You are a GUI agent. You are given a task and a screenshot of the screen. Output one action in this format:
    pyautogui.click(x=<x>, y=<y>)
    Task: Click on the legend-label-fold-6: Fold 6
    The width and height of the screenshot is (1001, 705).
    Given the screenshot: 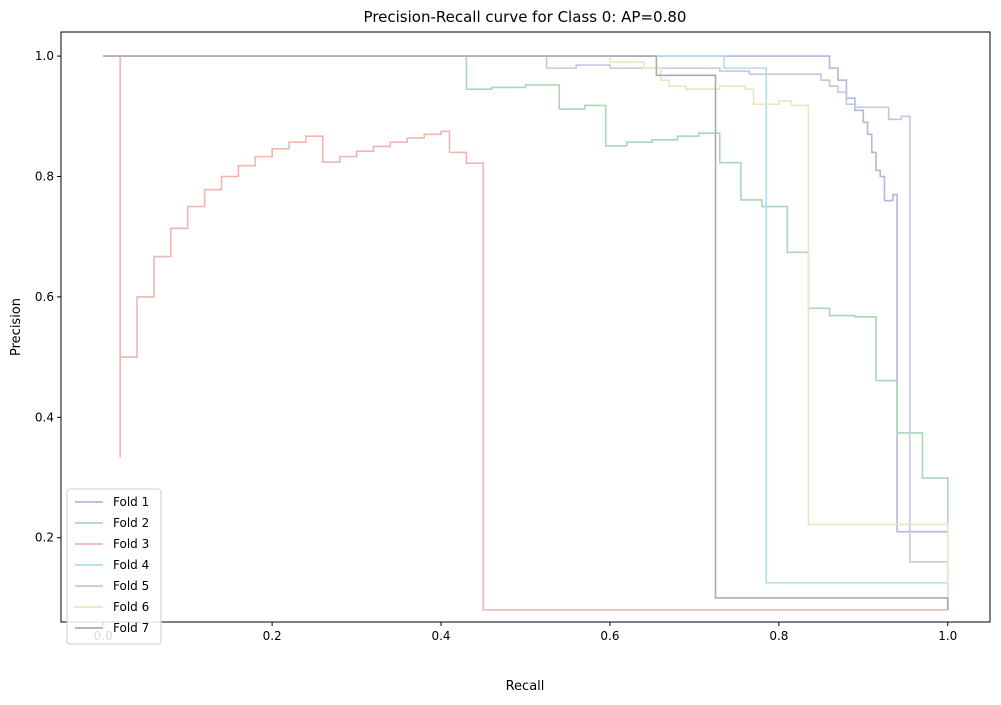 What is the action you would take?
    pyautogui.click(x=131, y=607)
    